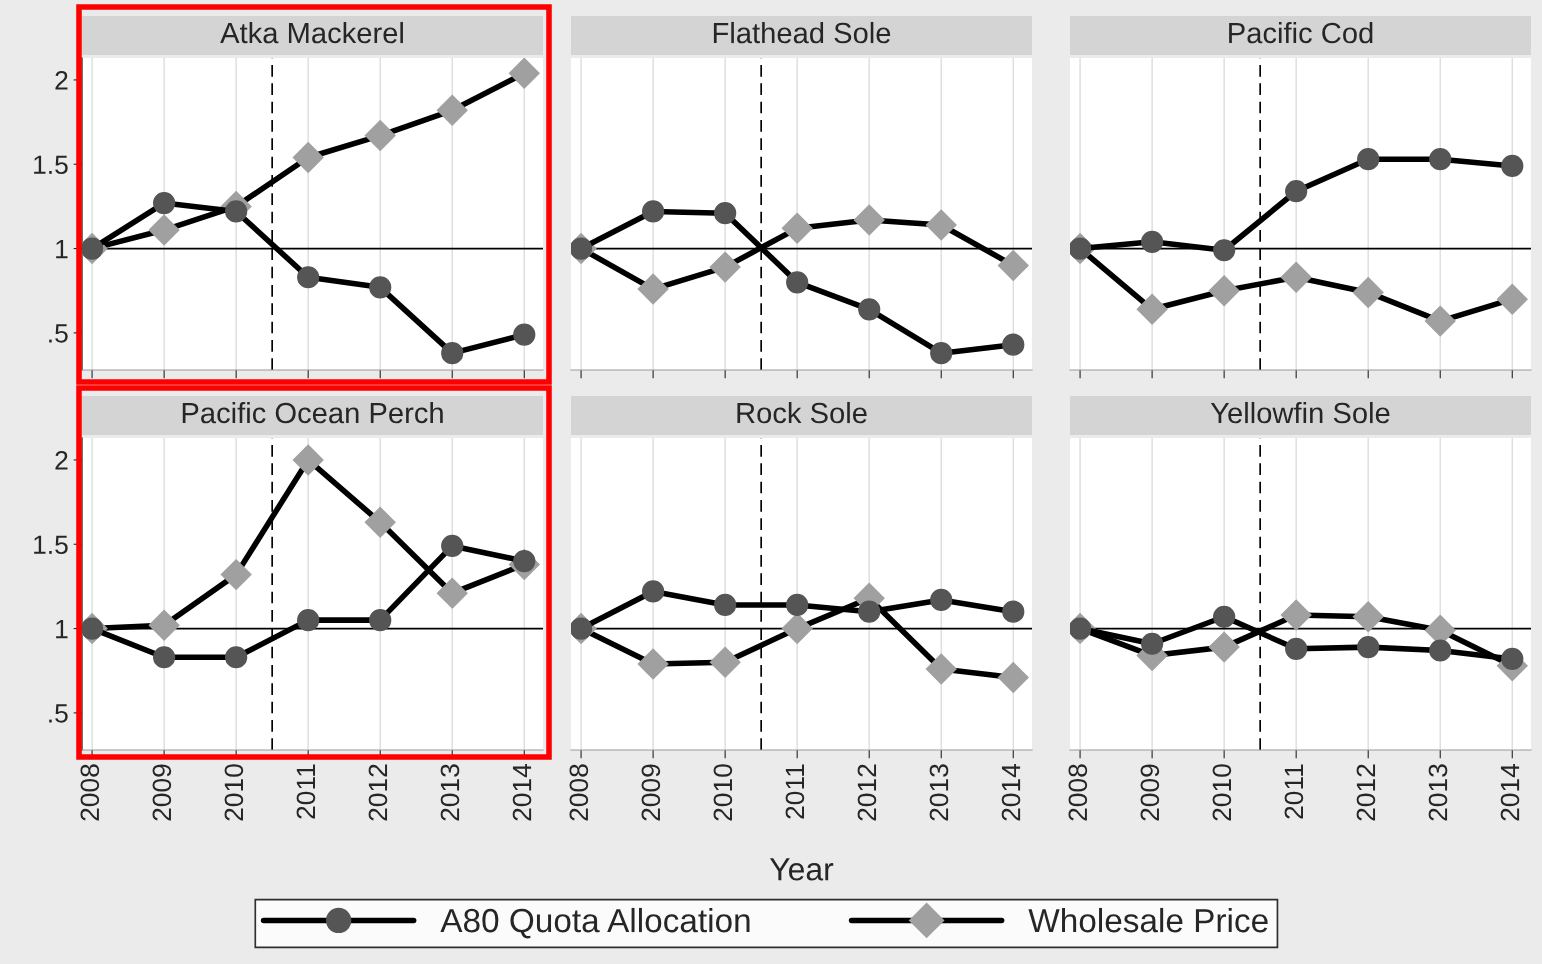 Image resolution: width=1542 pixels, height=964 pixels. I want to click on x-axis-title: Year, so click(801, 869).